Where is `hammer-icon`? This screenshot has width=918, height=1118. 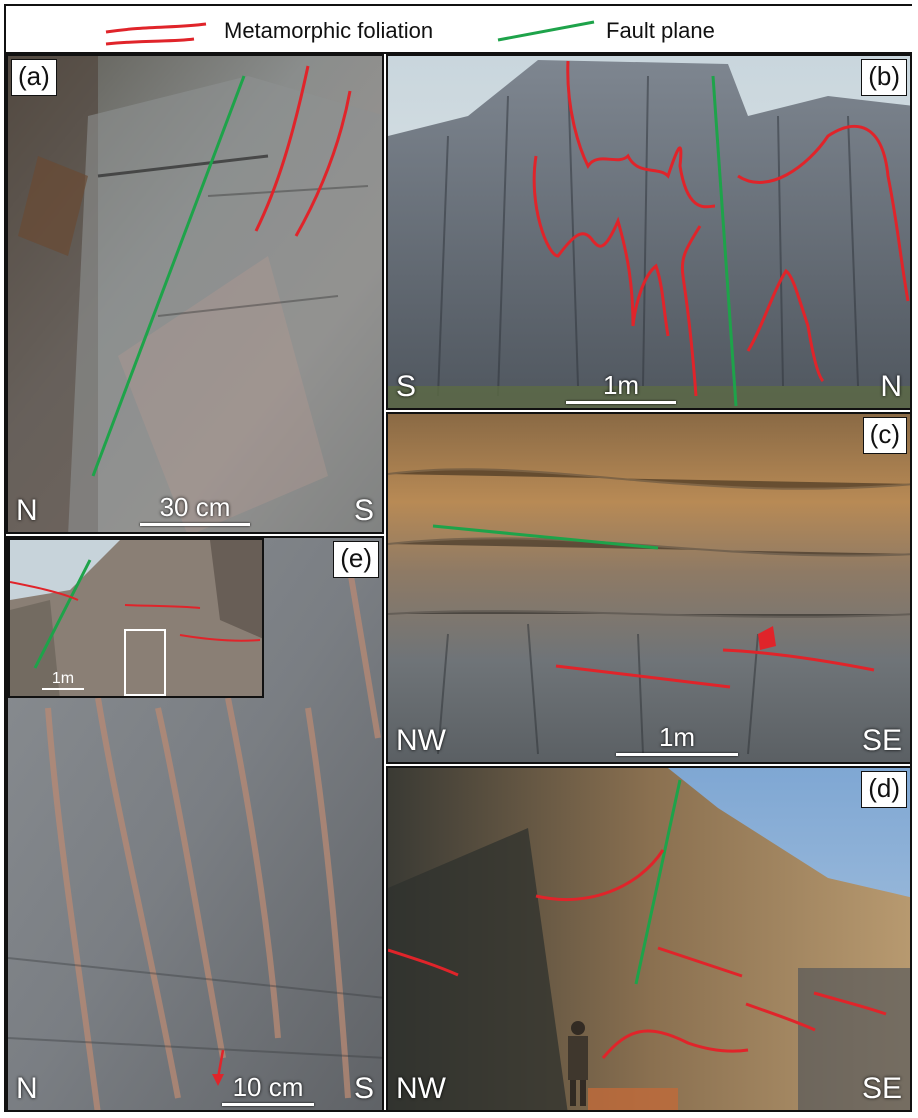
hammer-icon is located at coordinates (767, 638).